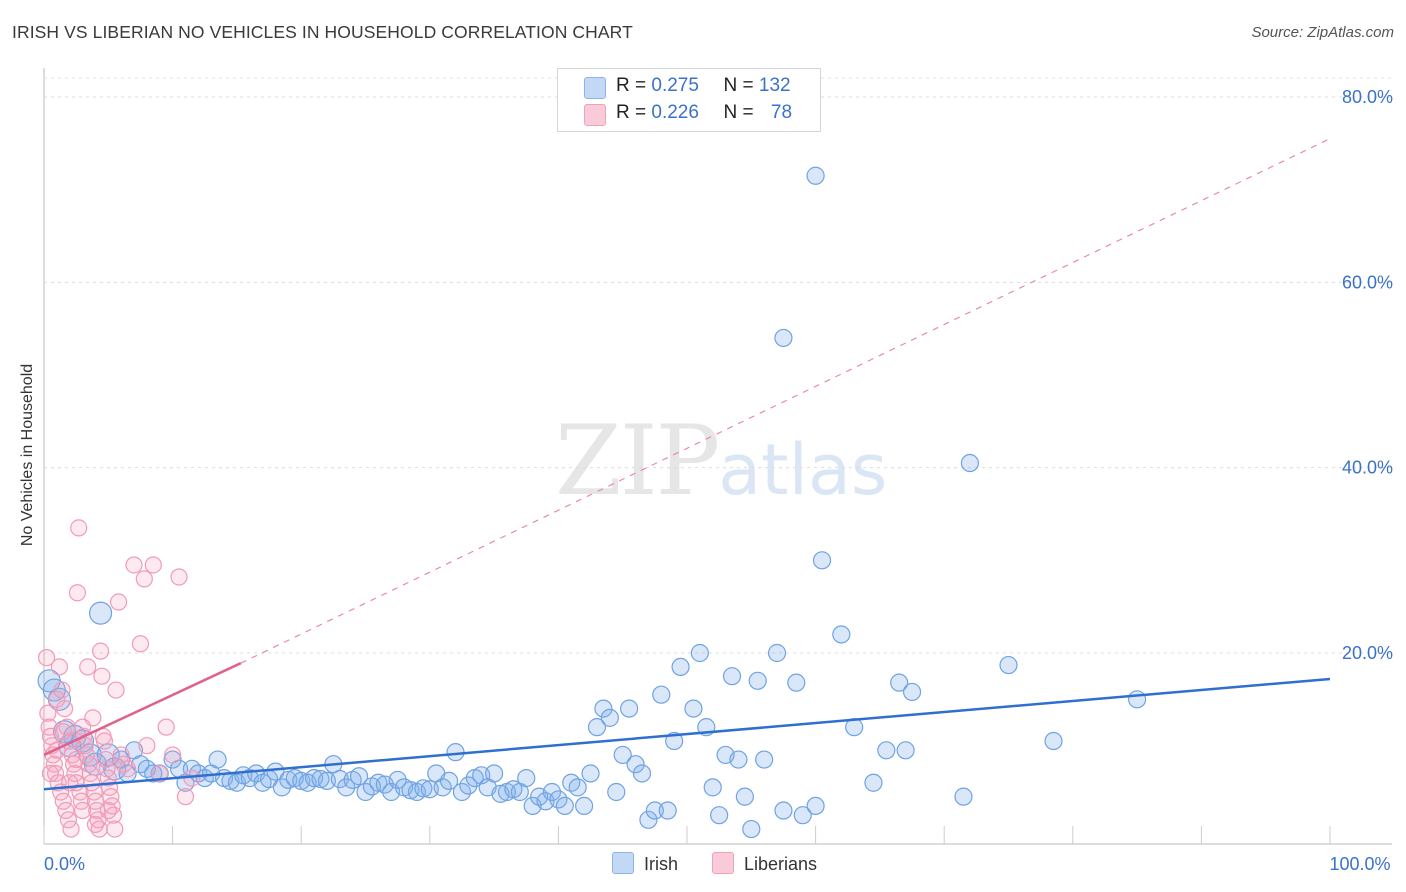 The width and height of the screenshot is (1406, 892). I want to click on y-tick-label: 60.0%, so click(1367, 282).